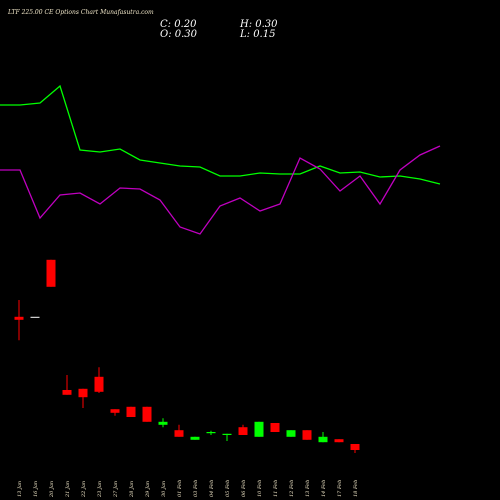 This screenshot has height=500, width=500. What do you see at coordinates (84, 489) in the screenshot?
I see `x-tick-label: 22 Jan` at bounding box center [84, 489].